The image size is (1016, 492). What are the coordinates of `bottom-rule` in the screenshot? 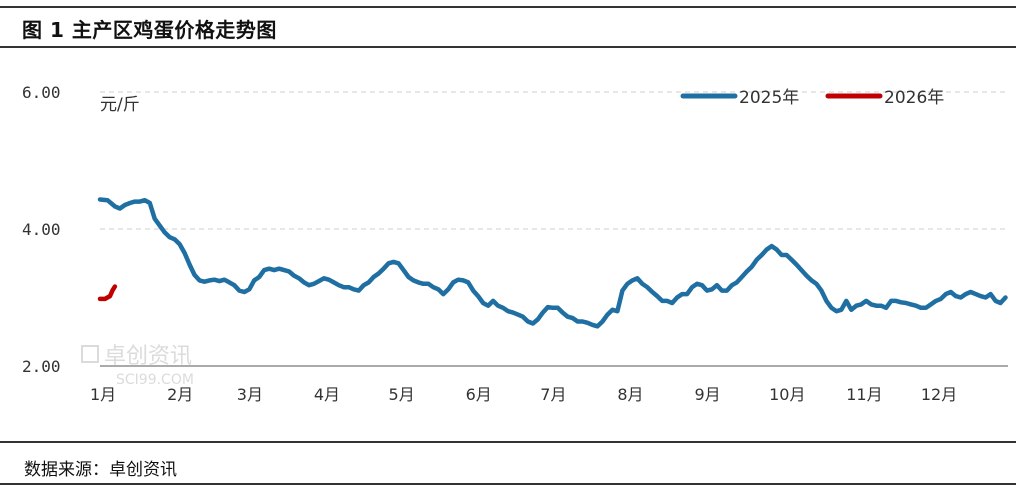 It's located at (508, 442).